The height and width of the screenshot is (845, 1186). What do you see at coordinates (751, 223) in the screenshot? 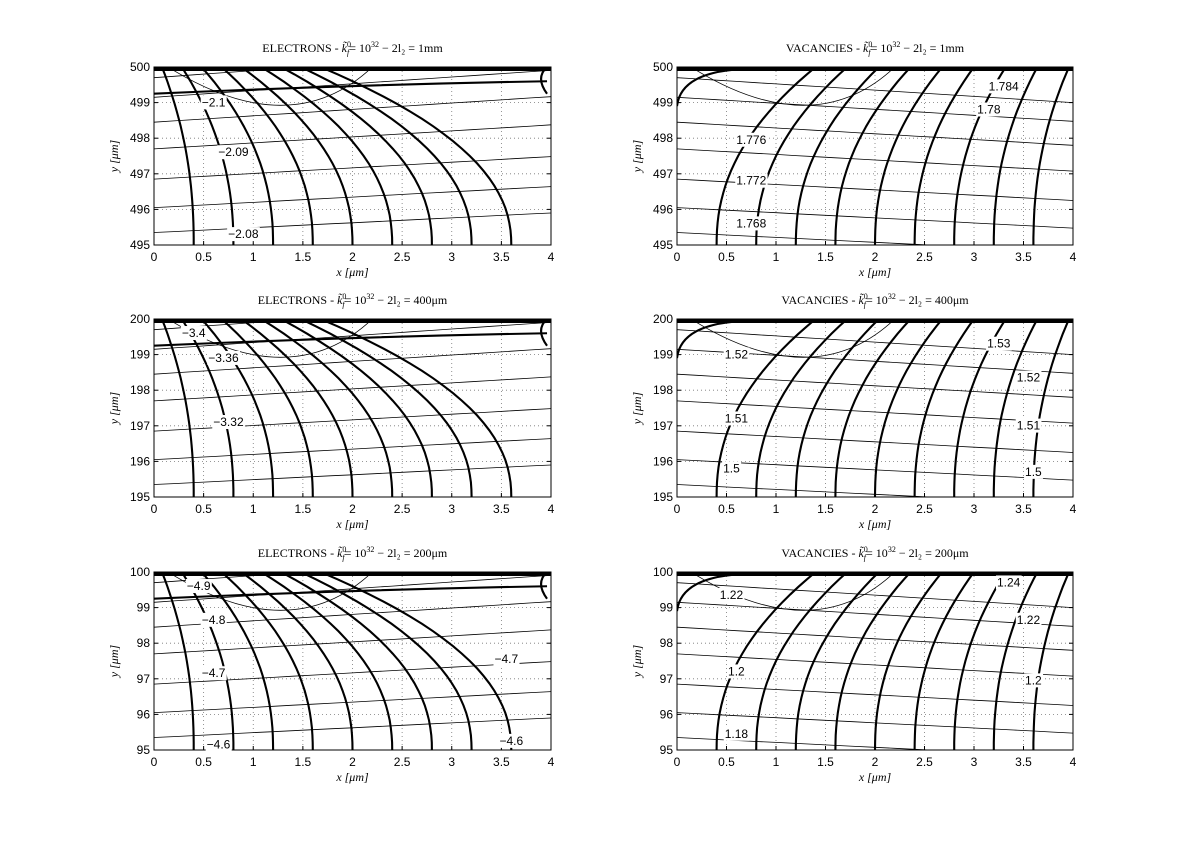
I see `contour-label: 1.768` at bounding box center [751, 223].